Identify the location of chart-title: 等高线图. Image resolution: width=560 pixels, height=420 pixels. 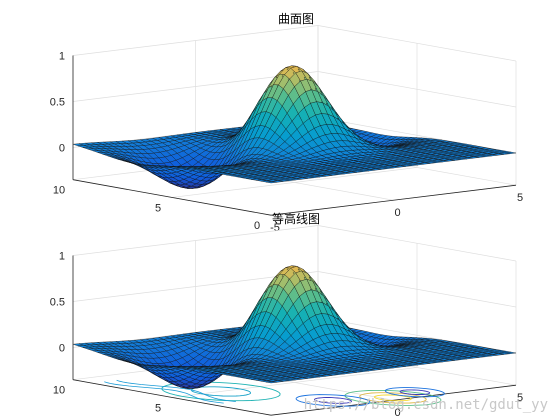
(296, 218).